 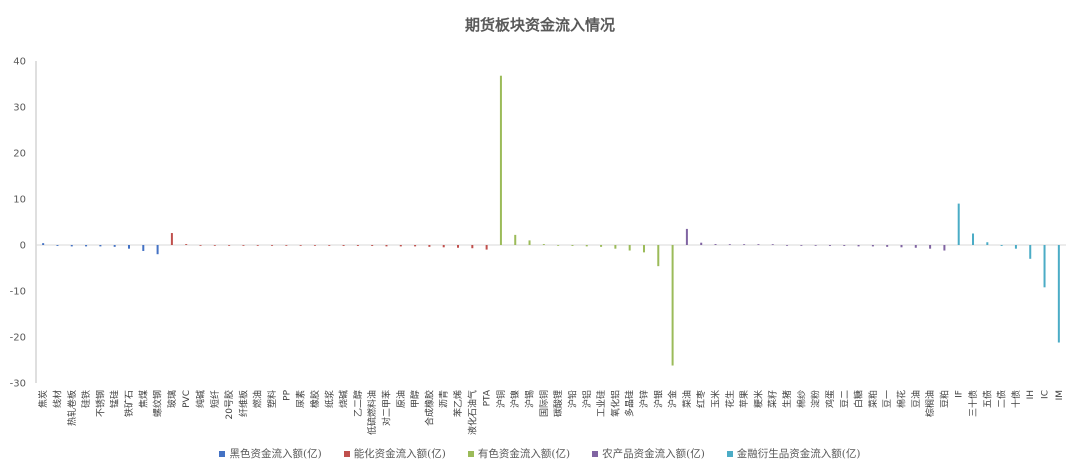 What do you see at coordinates (86, 399) in the screenshot?
I see `x-category-label: 硅铁` at bounding box center [86, 399].